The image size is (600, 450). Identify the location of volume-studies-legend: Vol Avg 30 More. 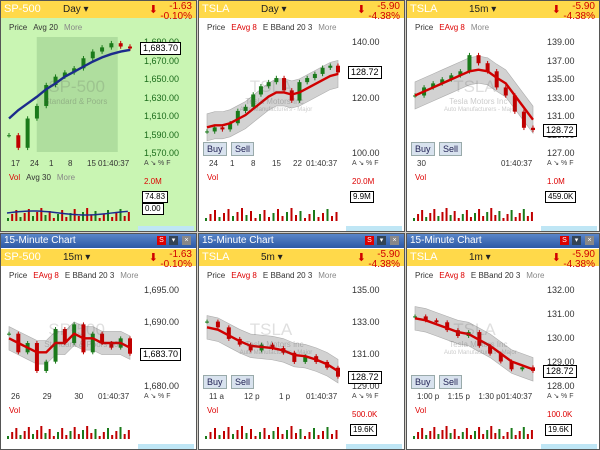
(45, 177).